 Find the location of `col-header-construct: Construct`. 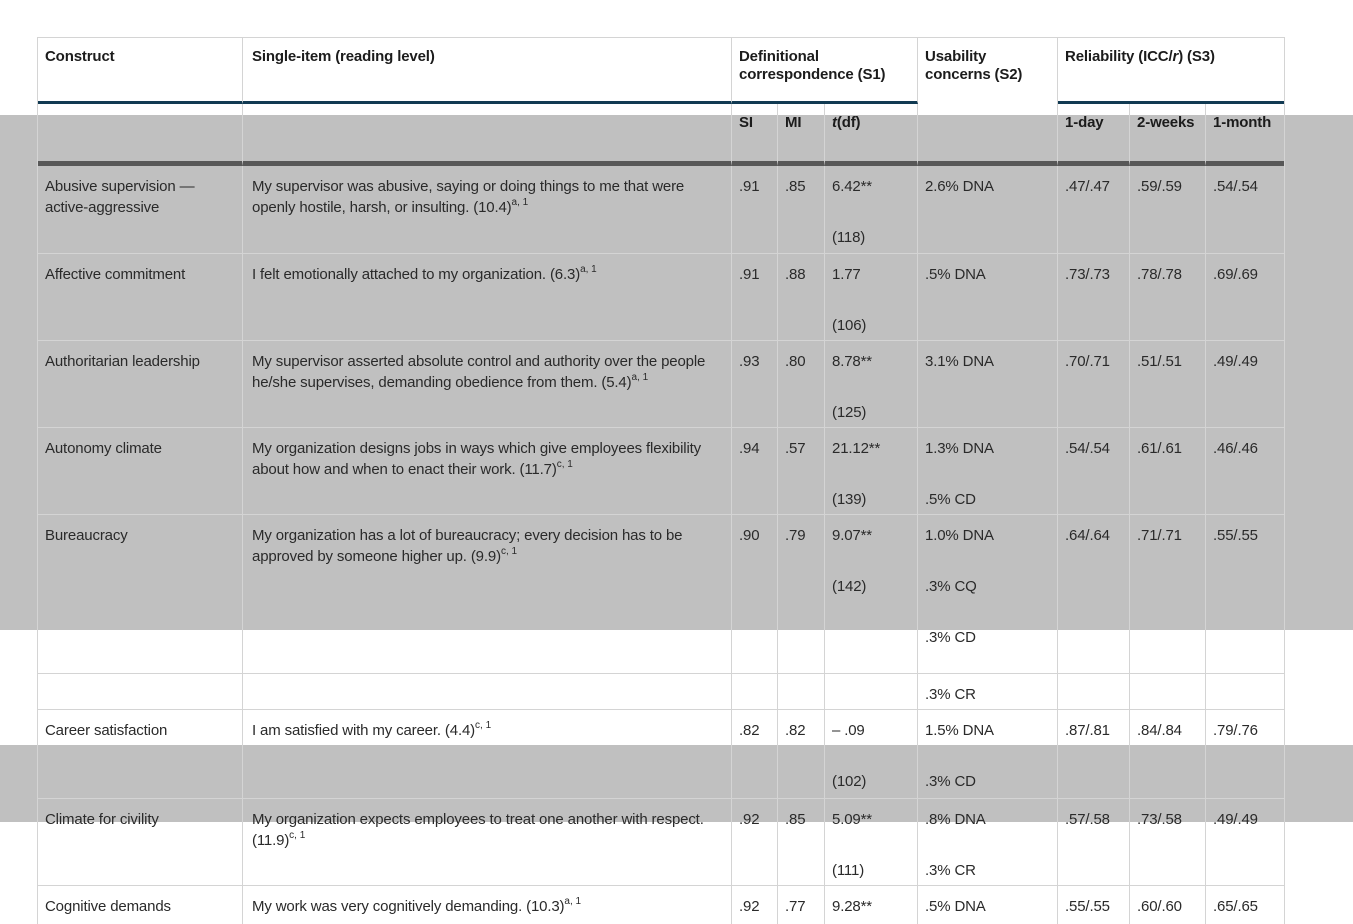

col-header-construct: Construct is located at coordinates (140, 71).